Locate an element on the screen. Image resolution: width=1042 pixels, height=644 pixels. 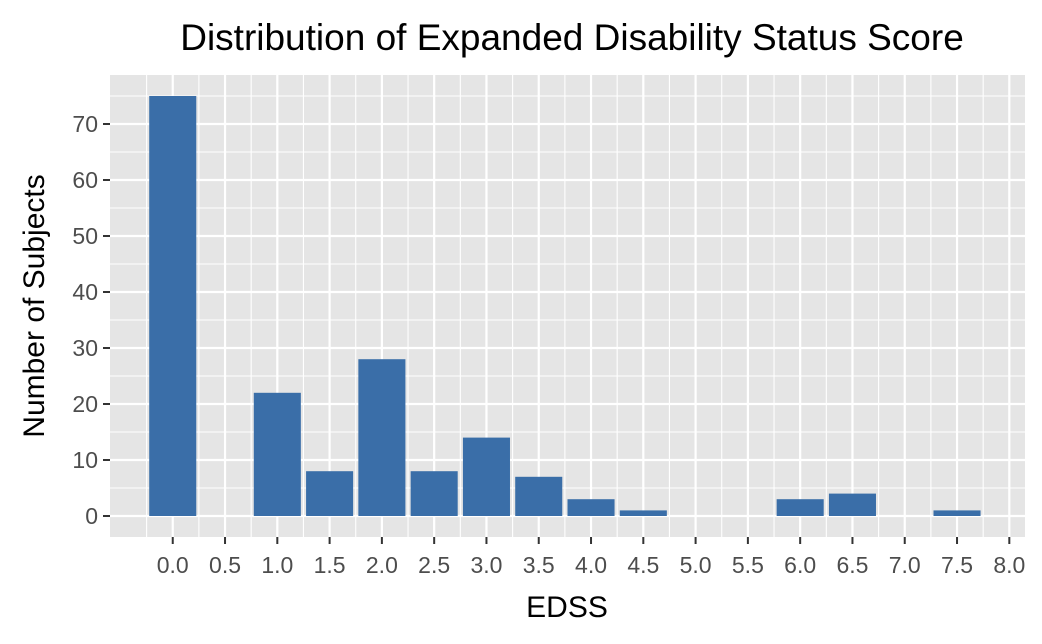
y-tick-label: 0 is located at coordinates (91, 516).